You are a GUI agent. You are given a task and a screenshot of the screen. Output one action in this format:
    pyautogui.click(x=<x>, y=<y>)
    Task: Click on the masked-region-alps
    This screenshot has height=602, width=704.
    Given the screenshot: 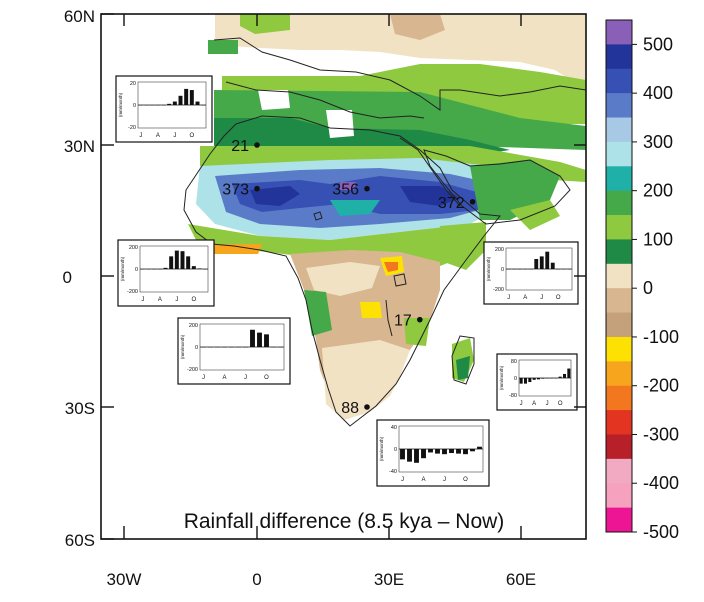 What is the action you would take?
    pyautogui.click(x=274, y=100)
    